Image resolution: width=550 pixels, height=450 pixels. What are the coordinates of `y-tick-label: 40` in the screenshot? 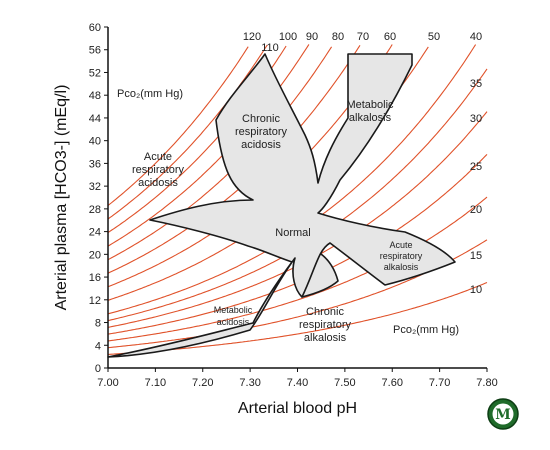 It's located at (95, 142).